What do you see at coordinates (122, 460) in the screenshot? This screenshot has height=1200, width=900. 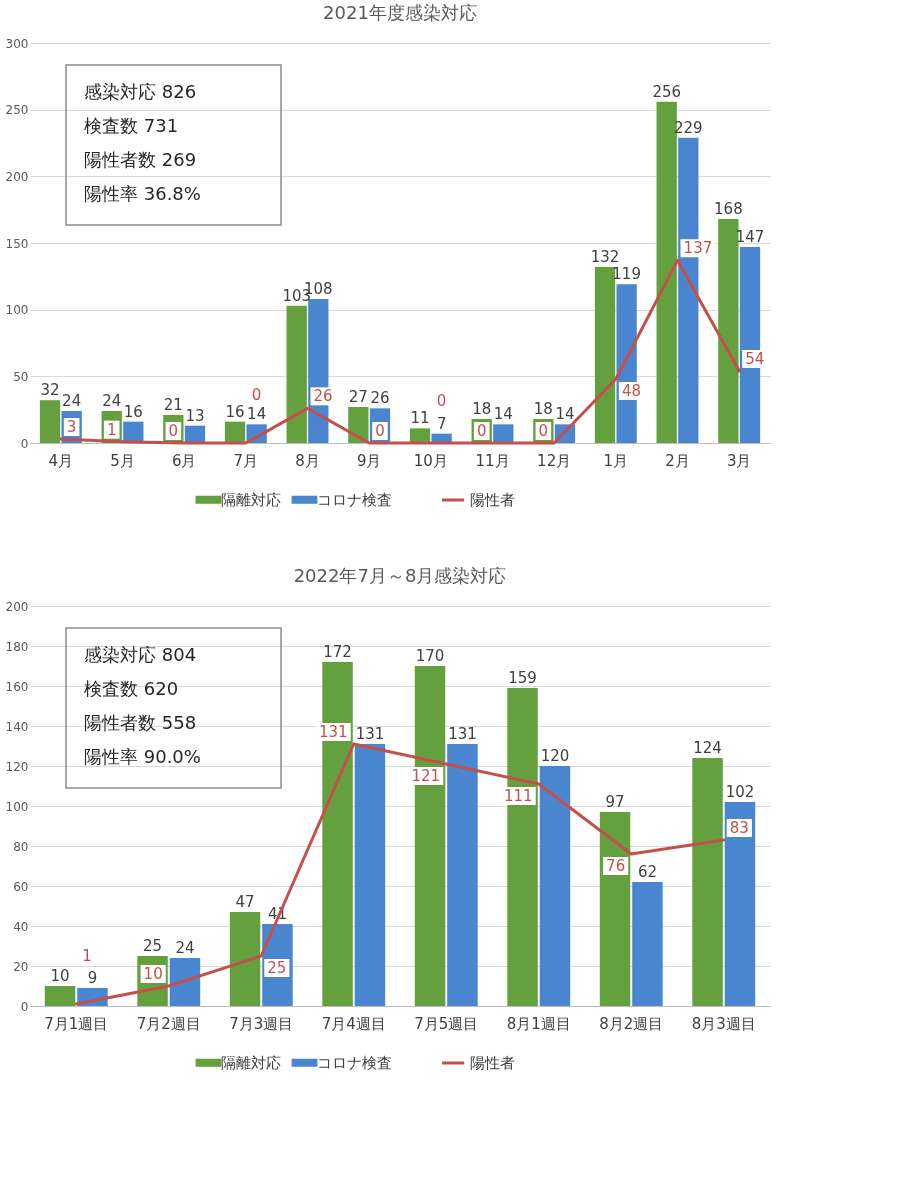 I see `x-tick-label: 5月` at bounding box center [122, 460].